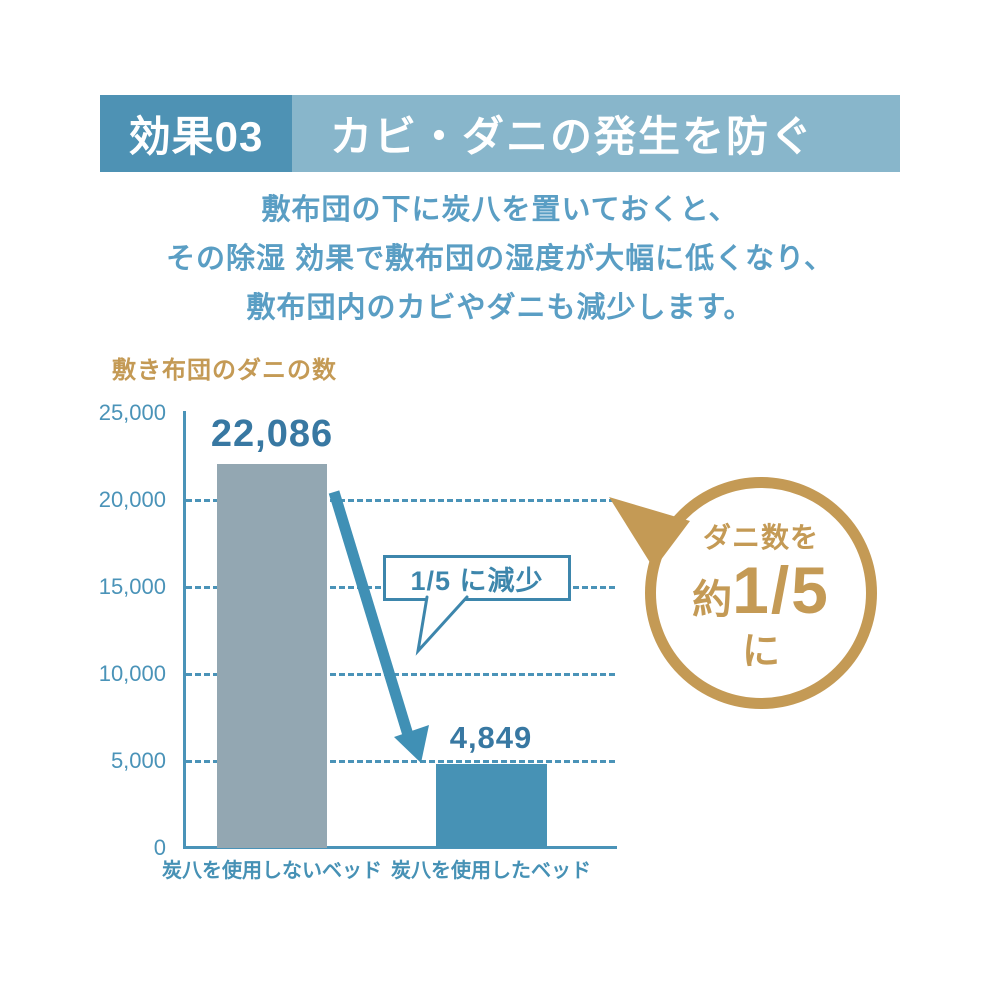  I want to click on badge-approx: 約, so click(712, 599).